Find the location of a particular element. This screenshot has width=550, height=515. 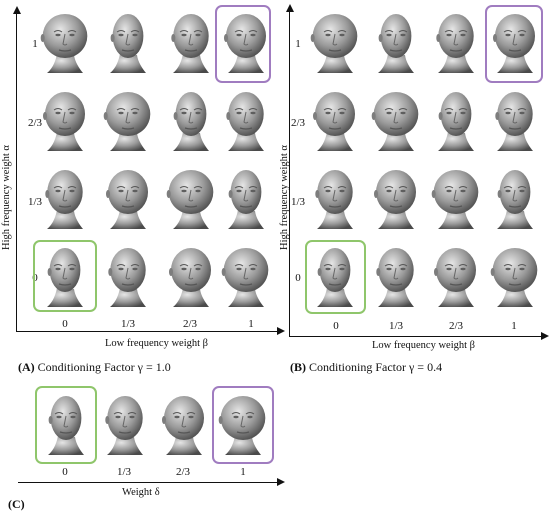

panel-b-col-label: 0 is located at coordinates (336, 326).